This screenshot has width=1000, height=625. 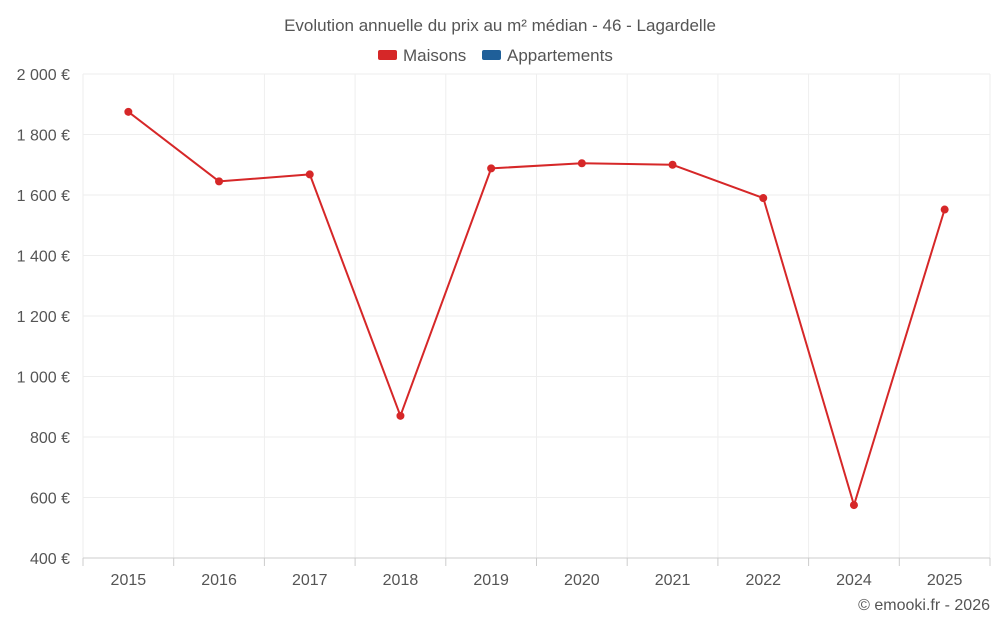 What do you see at coordinates (854, 580) in the screenshot?
I see `x-tick-label: 2024` at bounding box center [854, 580].